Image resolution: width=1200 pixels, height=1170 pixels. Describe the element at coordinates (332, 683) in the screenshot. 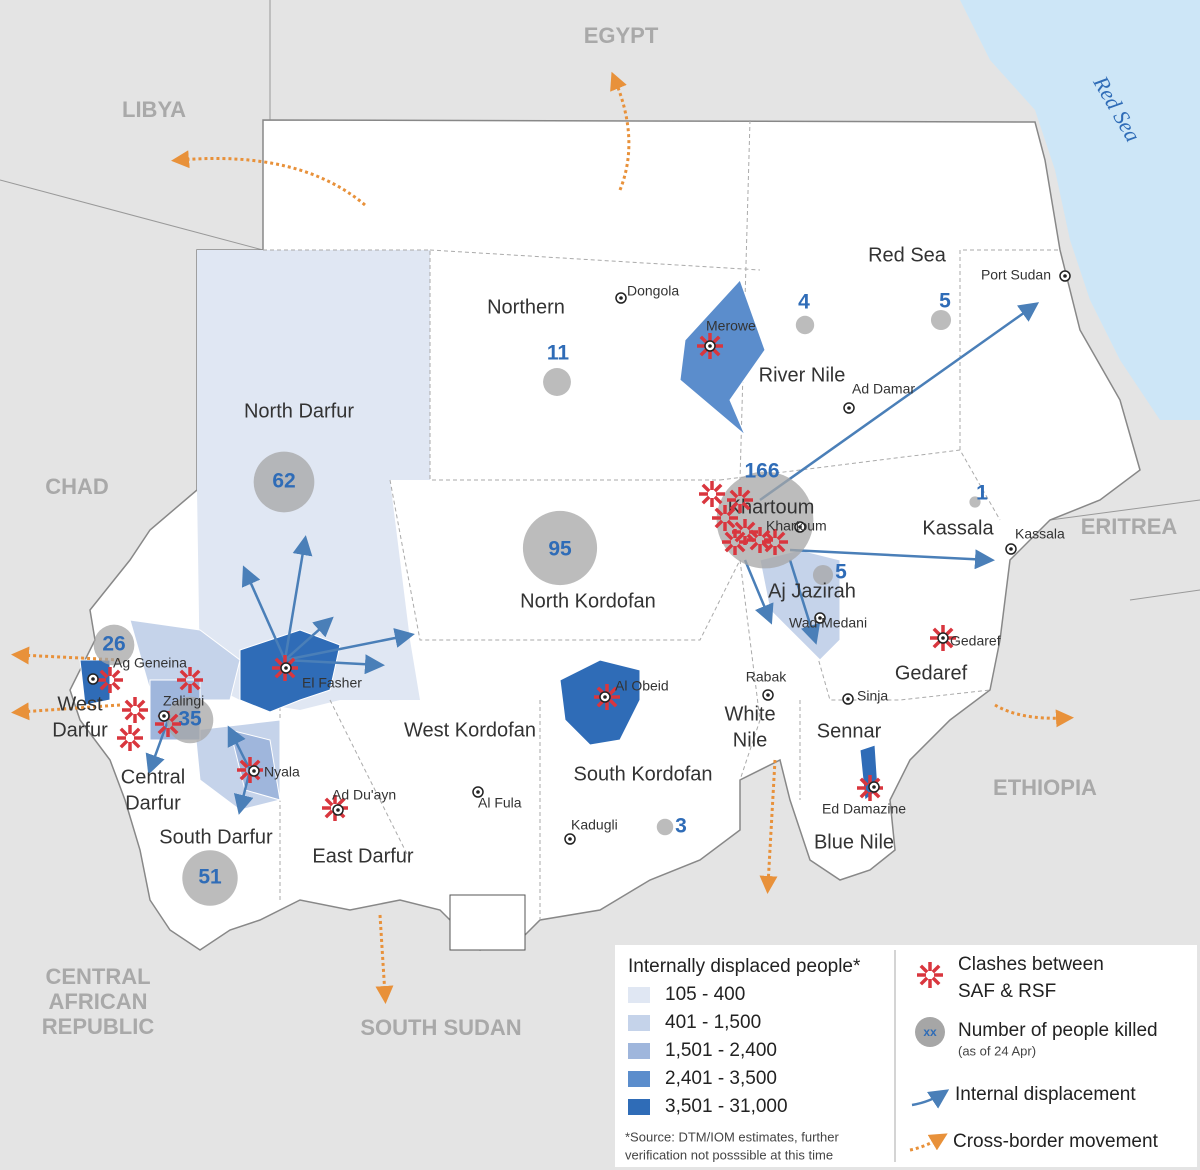

I see `city-label: El Fasher` at that location.